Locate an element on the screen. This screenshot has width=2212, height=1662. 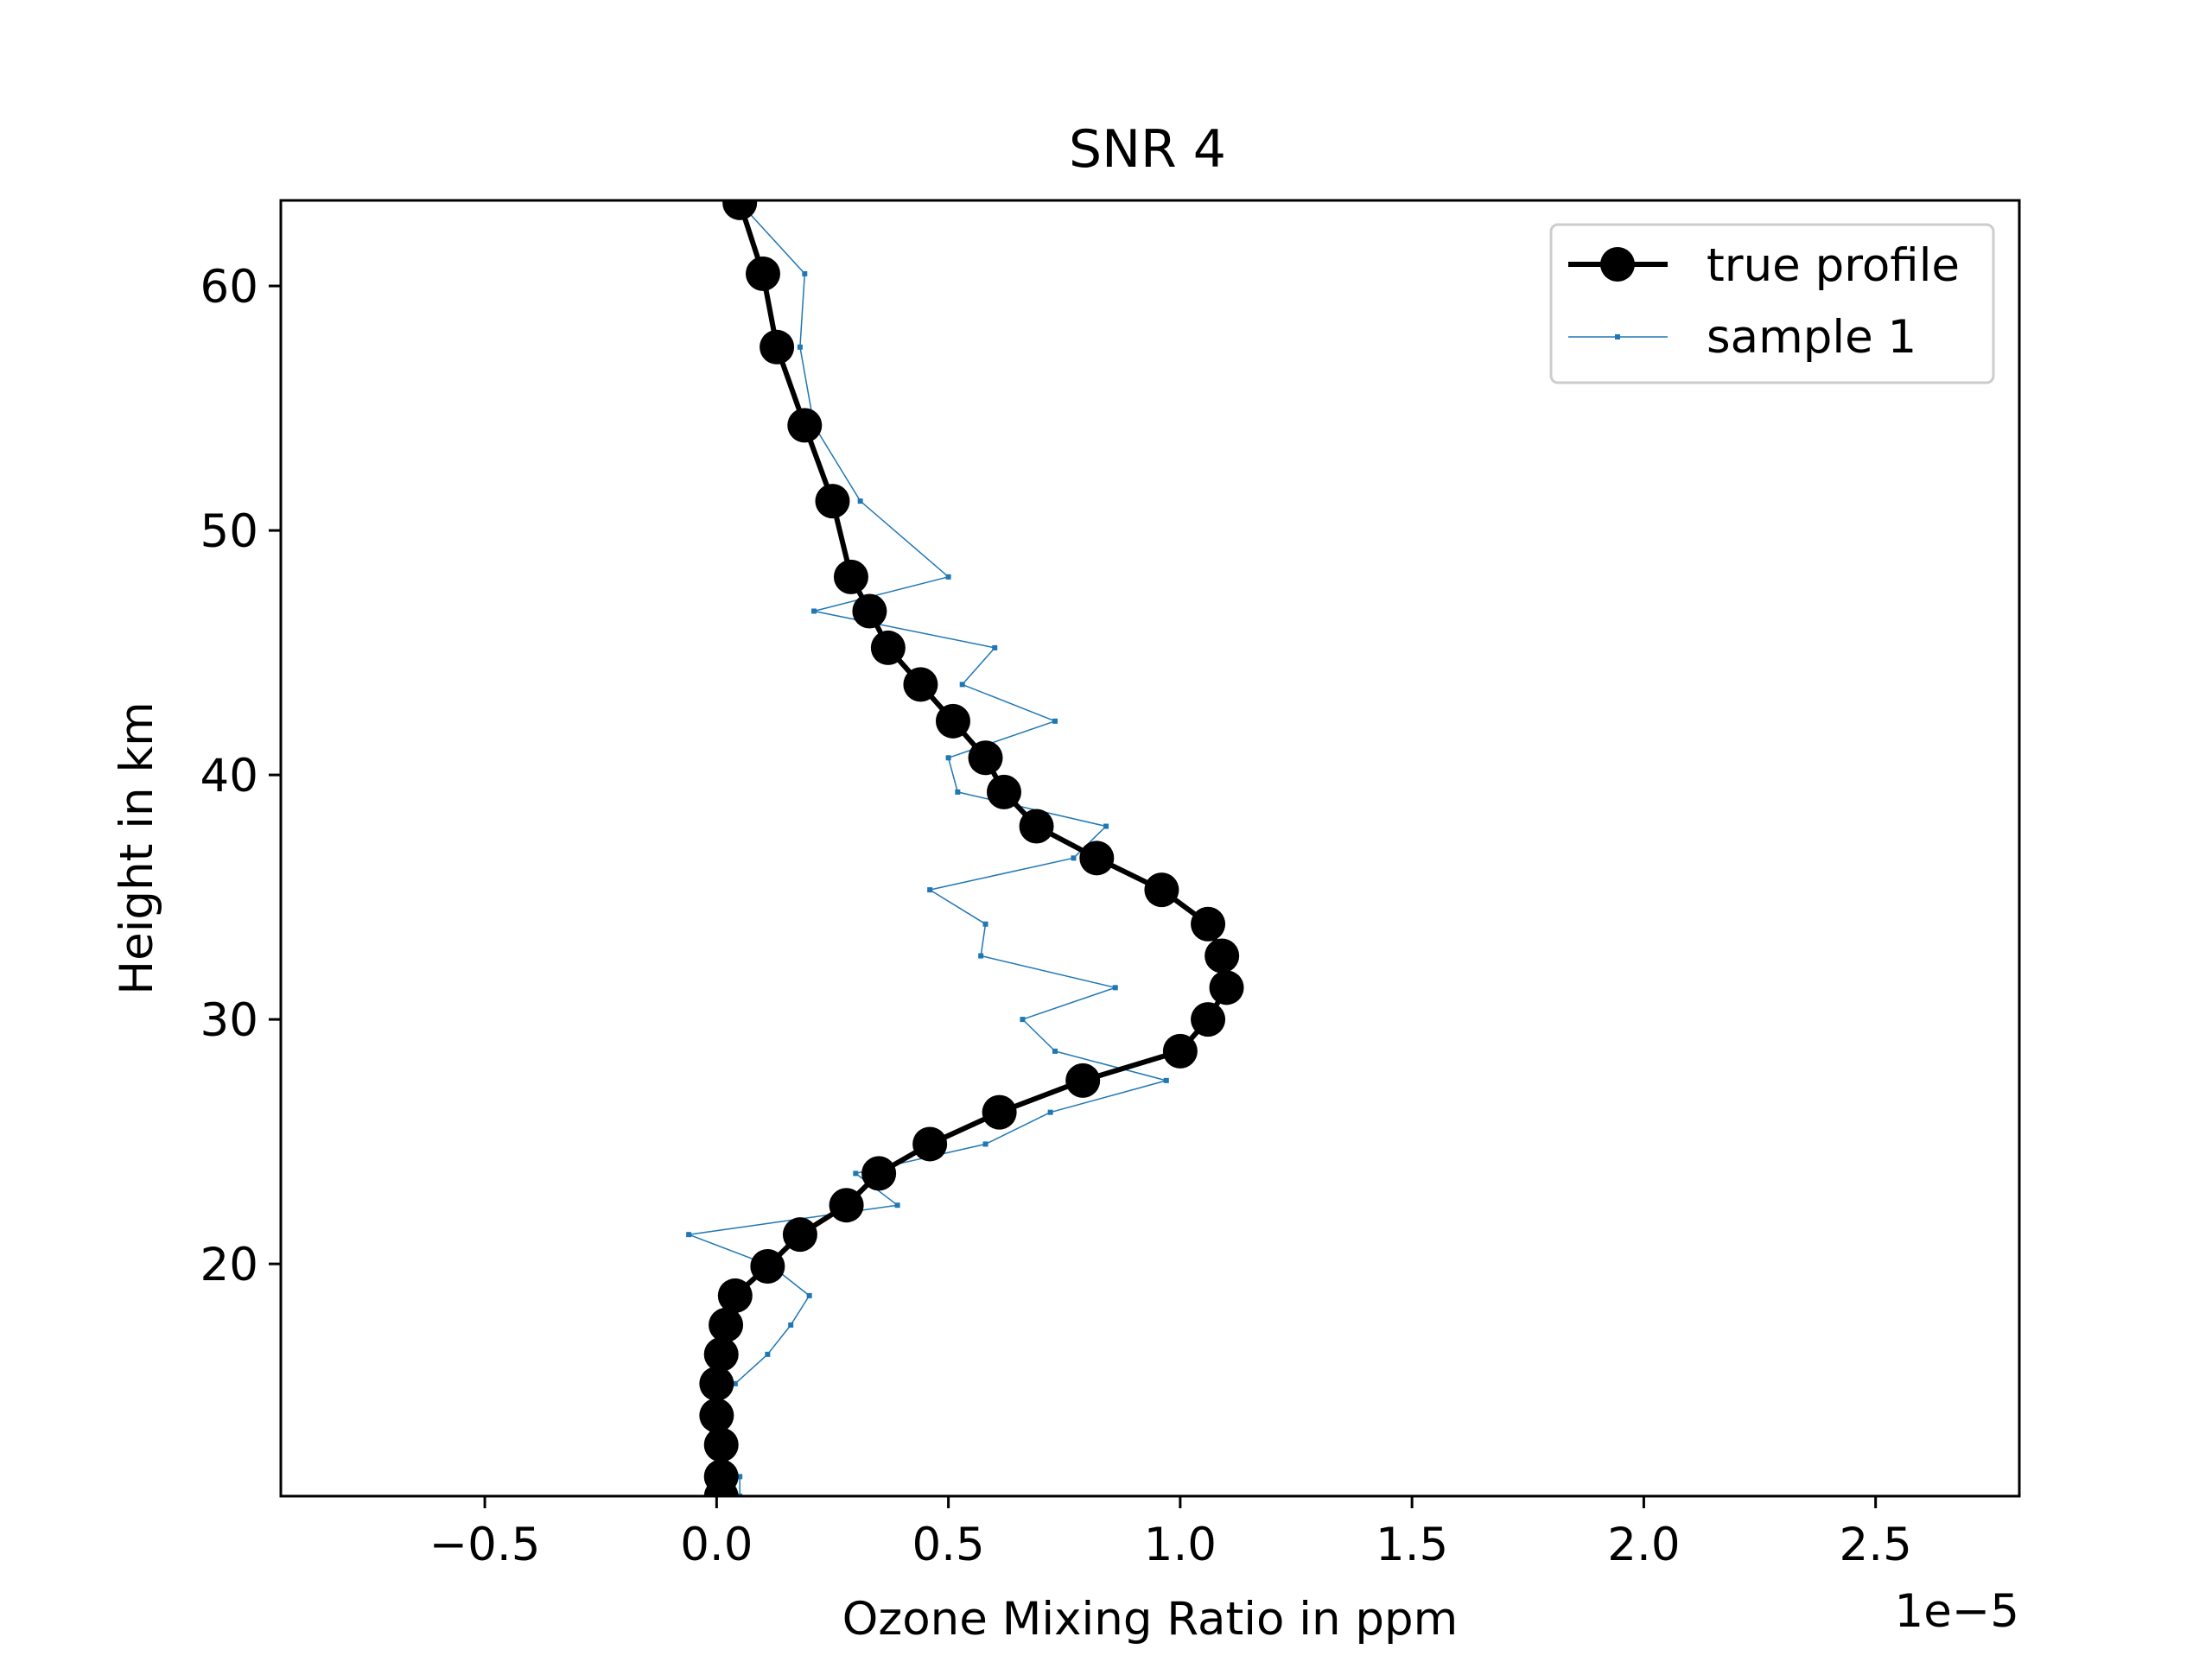
x-axis-offset-label: 1e−5 is located at coordinates (1957, 1611).